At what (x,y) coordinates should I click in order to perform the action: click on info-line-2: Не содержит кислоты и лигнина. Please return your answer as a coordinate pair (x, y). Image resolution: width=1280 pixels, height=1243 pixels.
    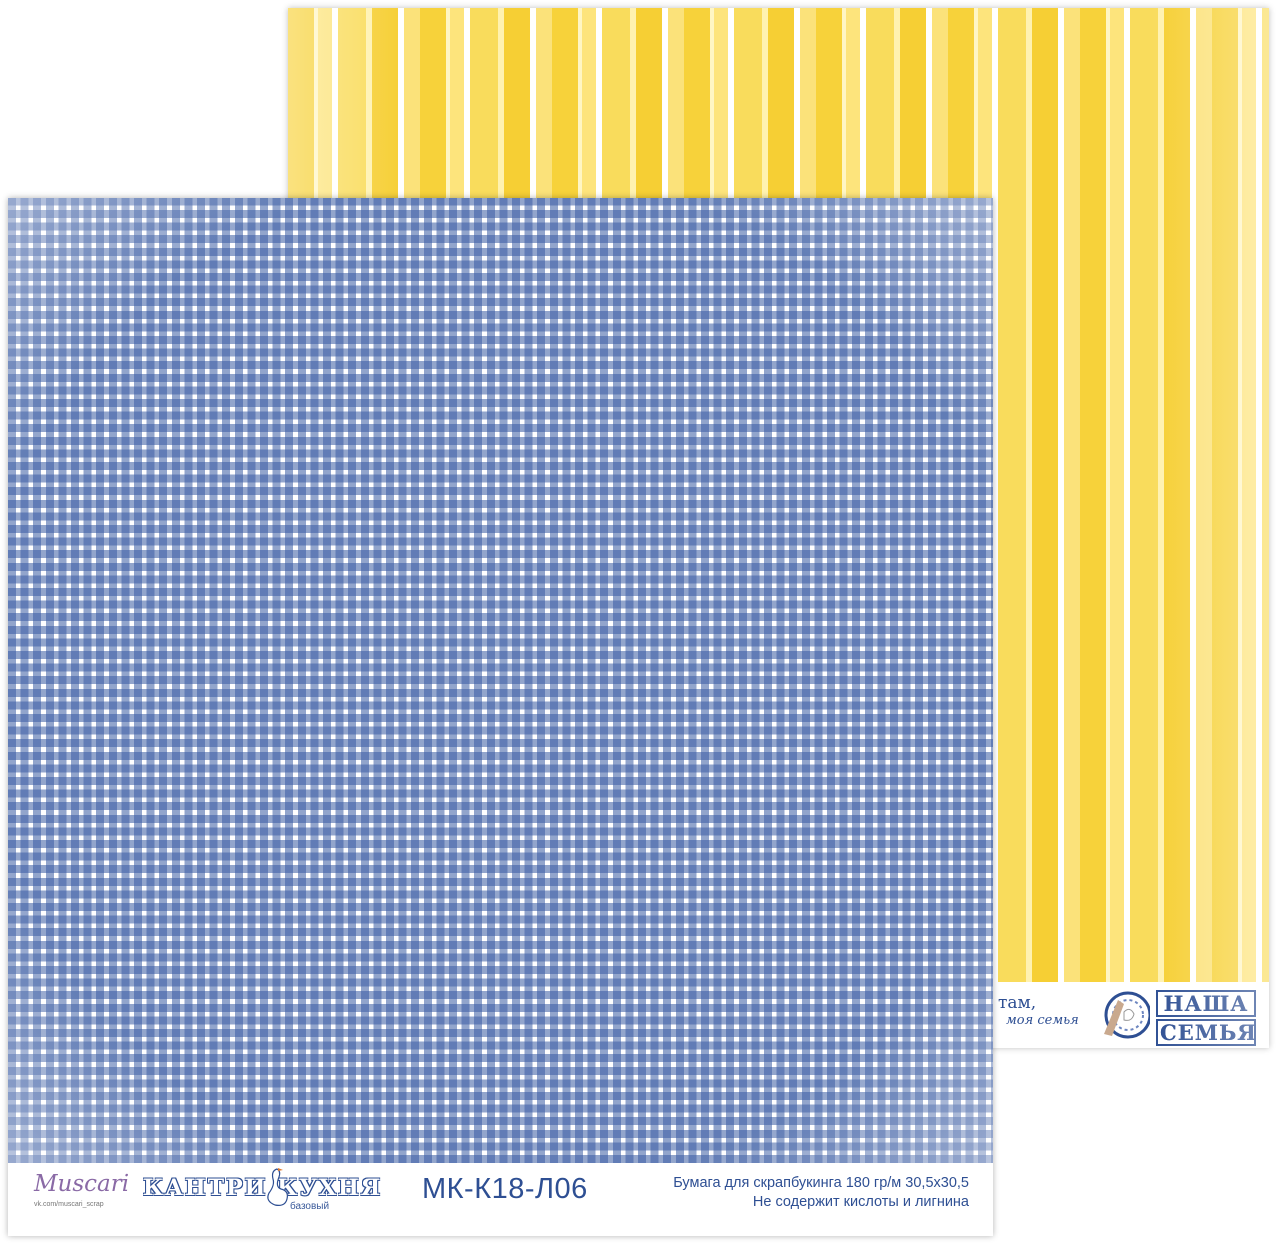
    Looking at the image, I should click on (860, 1202).